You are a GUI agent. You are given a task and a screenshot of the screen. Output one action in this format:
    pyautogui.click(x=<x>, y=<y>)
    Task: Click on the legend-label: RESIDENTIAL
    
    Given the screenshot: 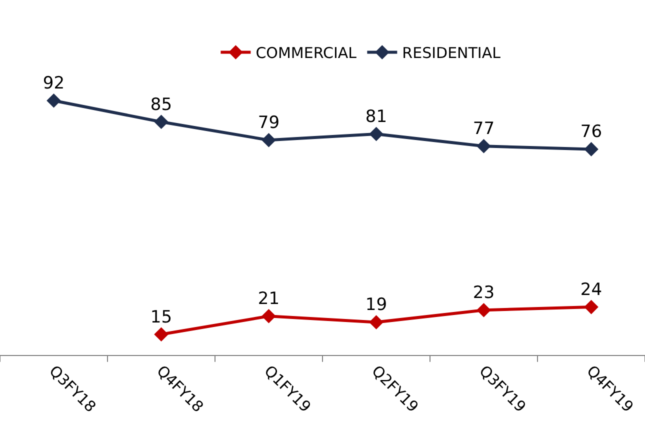 What is the action you would take?
    pyautogui.click(x=452, y=53)
    